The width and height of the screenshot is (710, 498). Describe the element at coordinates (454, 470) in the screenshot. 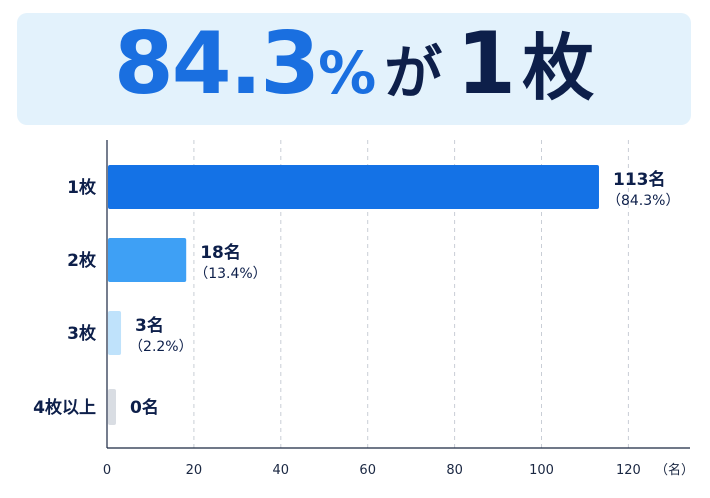

I see `x-tick-label: 80` at that location.